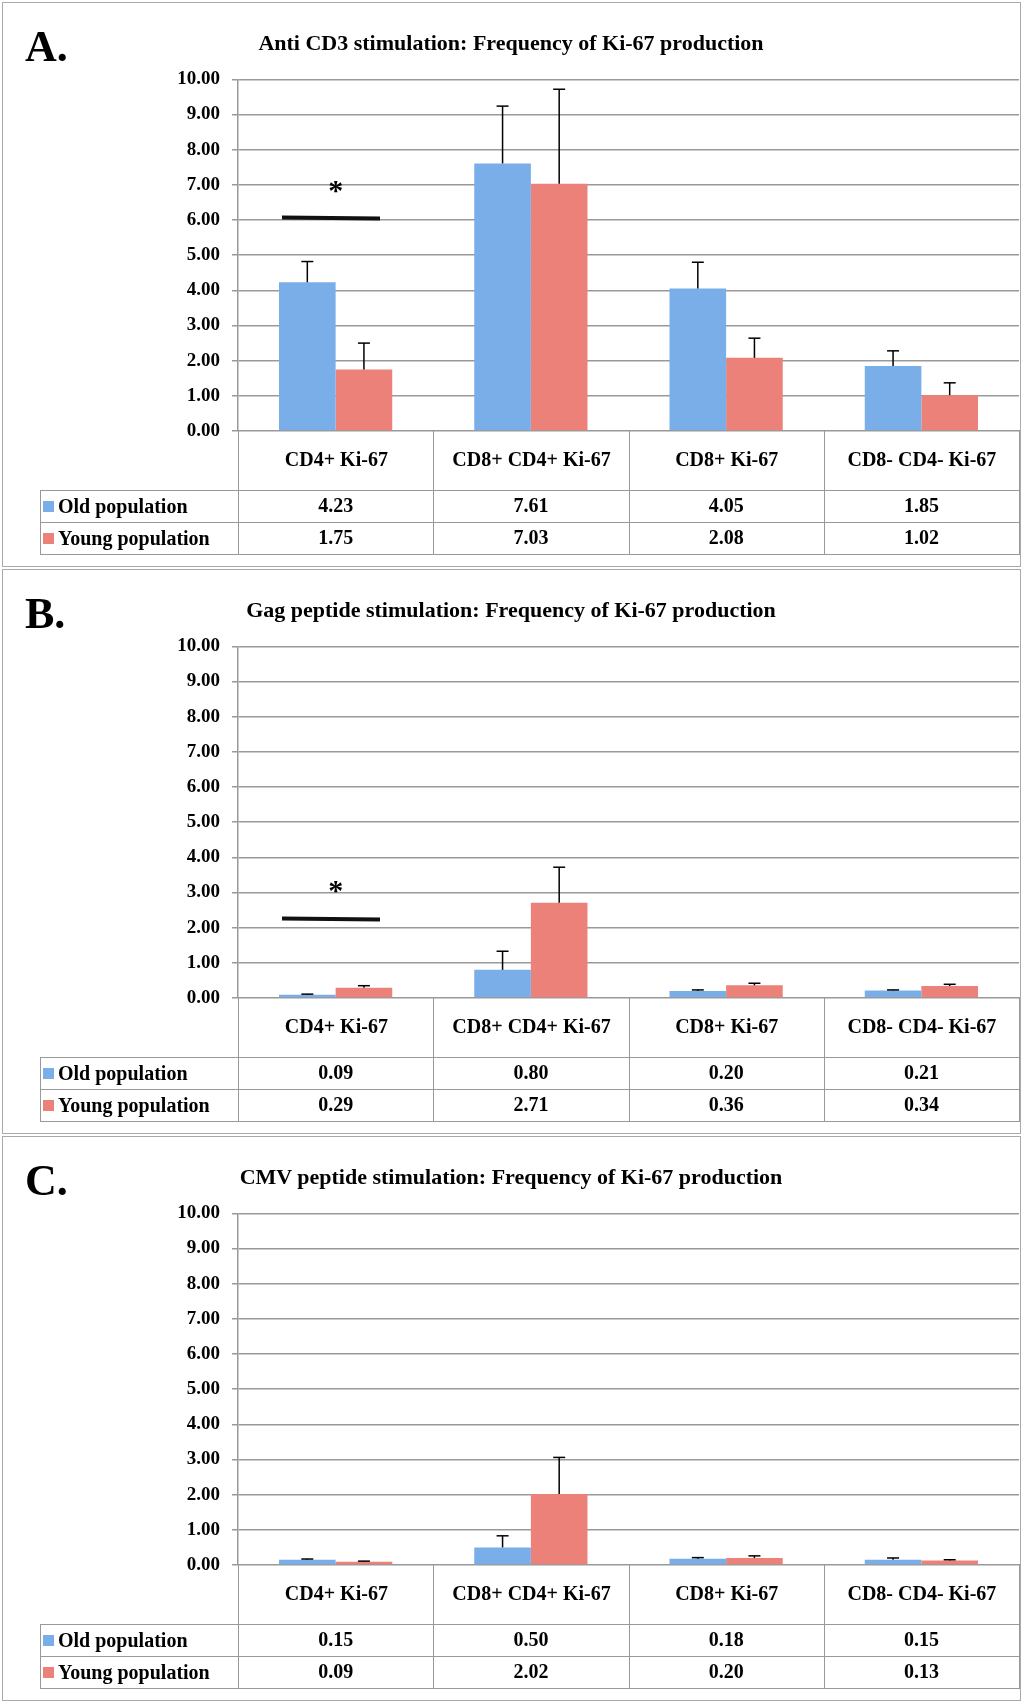 This screenshot has height=1703, width=1023. What do you see at coordinates (921, 1104) in the screenshot?
I see `data-label: 0.34` at bounding box center [921, 1104].